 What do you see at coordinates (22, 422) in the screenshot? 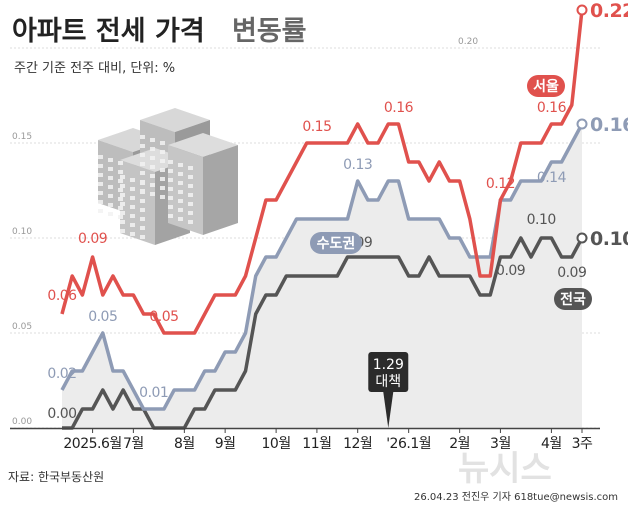
I see `y-tick-label: 0.00` at bounding box center [22, 422].